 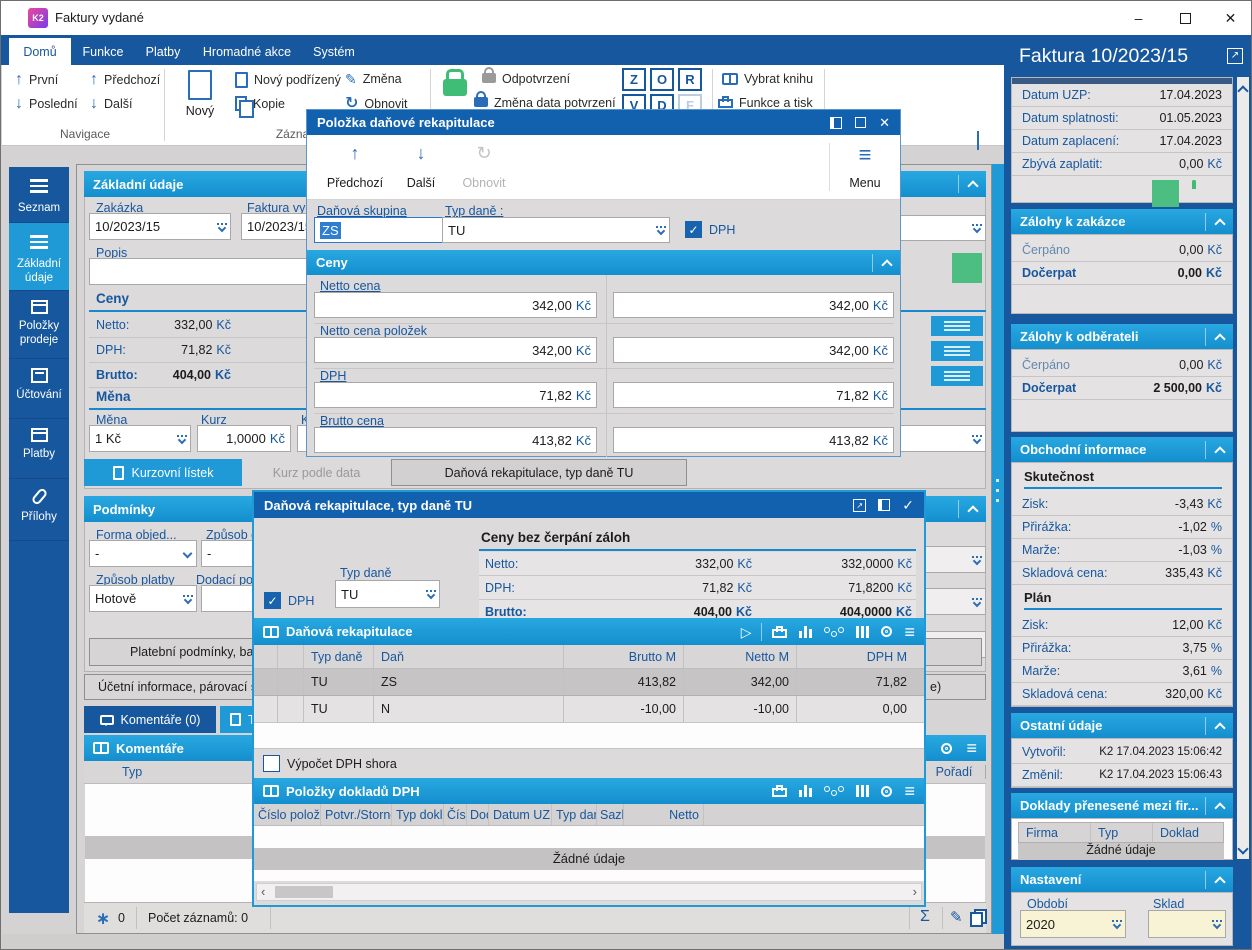 What do you see at coordinates (455, 814) in the screenshot?
I see `col-cislo: Číslo` at bounding box center [455, 814].